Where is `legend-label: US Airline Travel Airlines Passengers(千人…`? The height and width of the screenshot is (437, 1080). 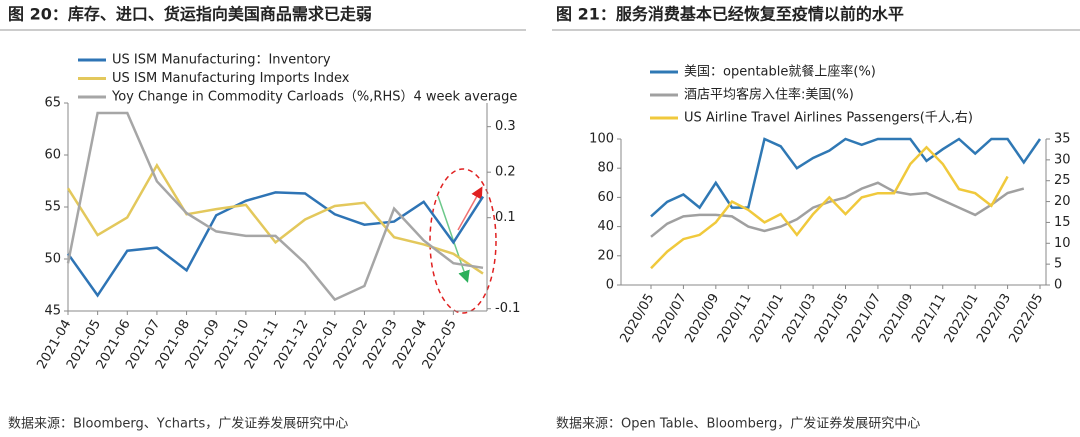 legend-label: US Airline Travel Airlines Passengers(千人… is located at coordinates (828, 118).